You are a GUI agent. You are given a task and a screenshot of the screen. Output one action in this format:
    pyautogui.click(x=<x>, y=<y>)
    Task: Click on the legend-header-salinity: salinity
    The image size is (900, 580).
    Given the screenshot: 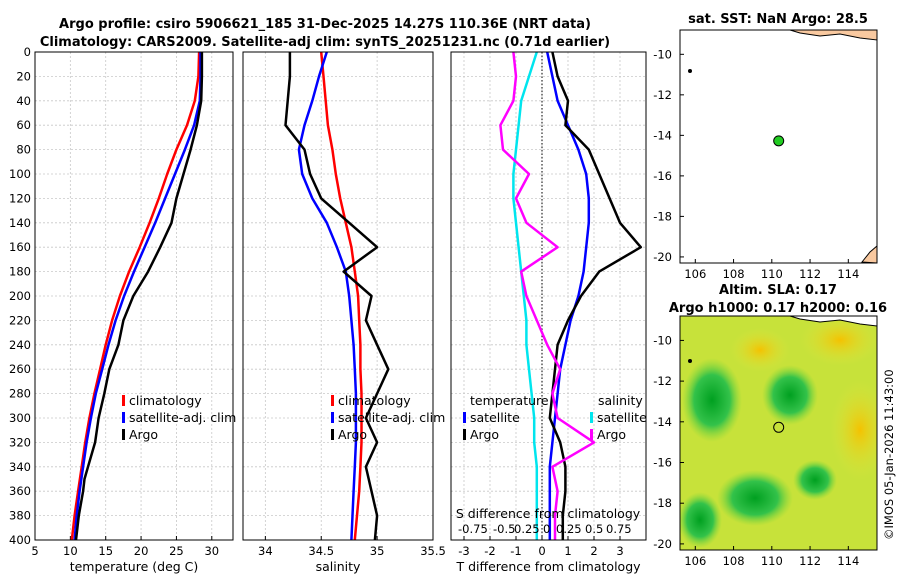 What is the action you would take?
    pyautogui.click(x=620, y=400)
    